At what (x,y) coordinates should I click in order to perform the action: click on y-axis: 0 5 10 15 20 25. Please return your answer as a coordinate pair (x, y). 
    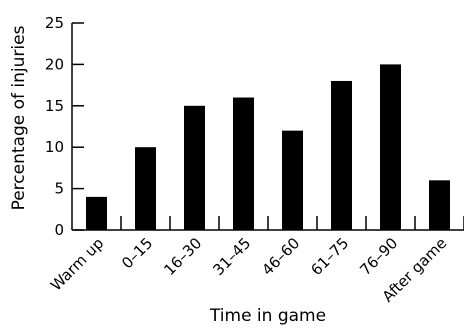
    Looking at the image, I should click on (64, 126).